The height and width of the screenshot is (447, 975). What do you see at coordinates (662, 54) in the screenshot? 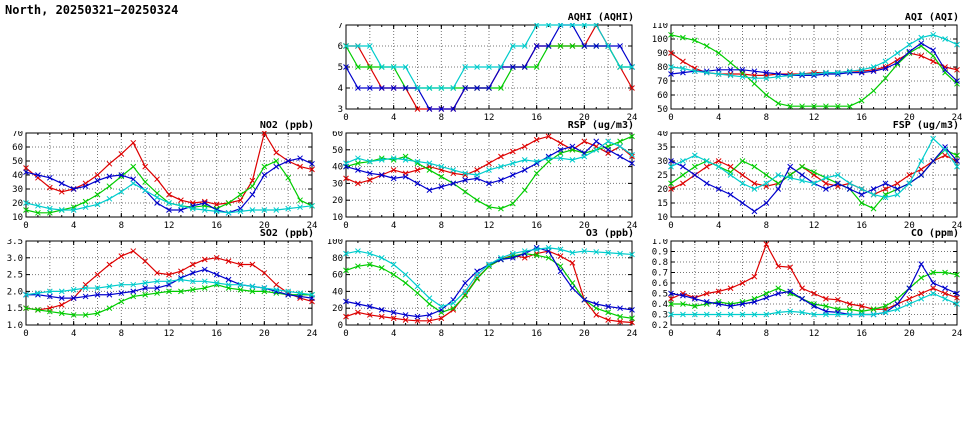
I see `svg-text: 90` at bounding box center [662, 54].